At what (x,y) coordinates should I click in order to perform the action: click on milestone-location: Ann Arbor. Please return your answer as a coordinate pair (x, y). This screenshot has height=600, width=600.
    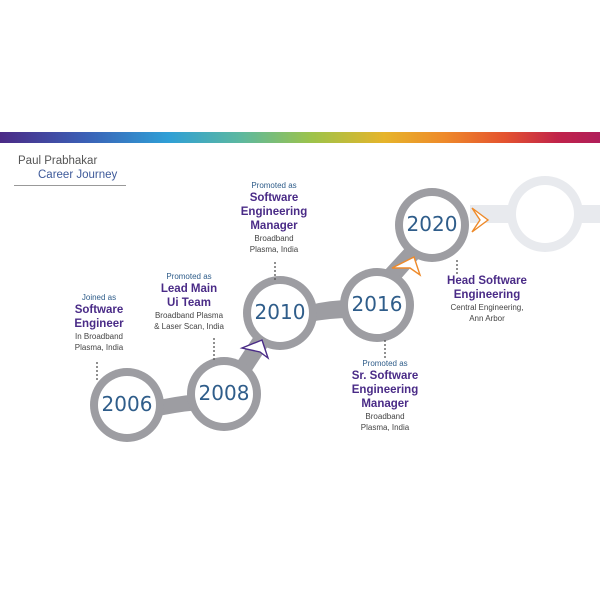
    Looking at the image, I should click on (487, 318).